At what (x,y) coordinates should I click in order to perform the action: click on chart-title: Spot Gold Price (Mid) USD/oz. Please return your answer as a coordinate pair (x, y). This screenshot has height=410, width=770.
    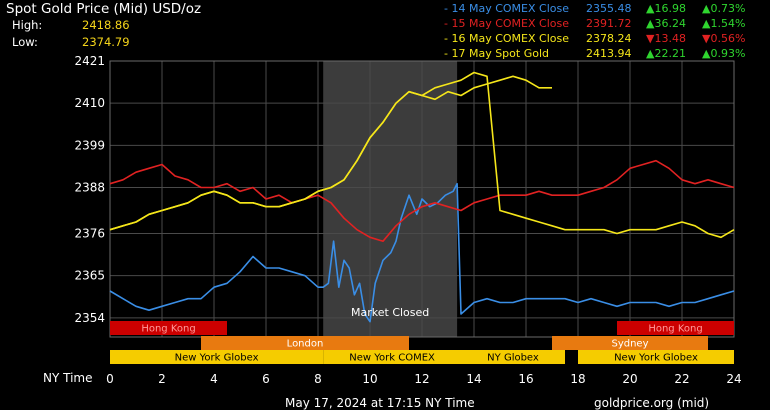
    Looking at the image, I should click on (104, 9).